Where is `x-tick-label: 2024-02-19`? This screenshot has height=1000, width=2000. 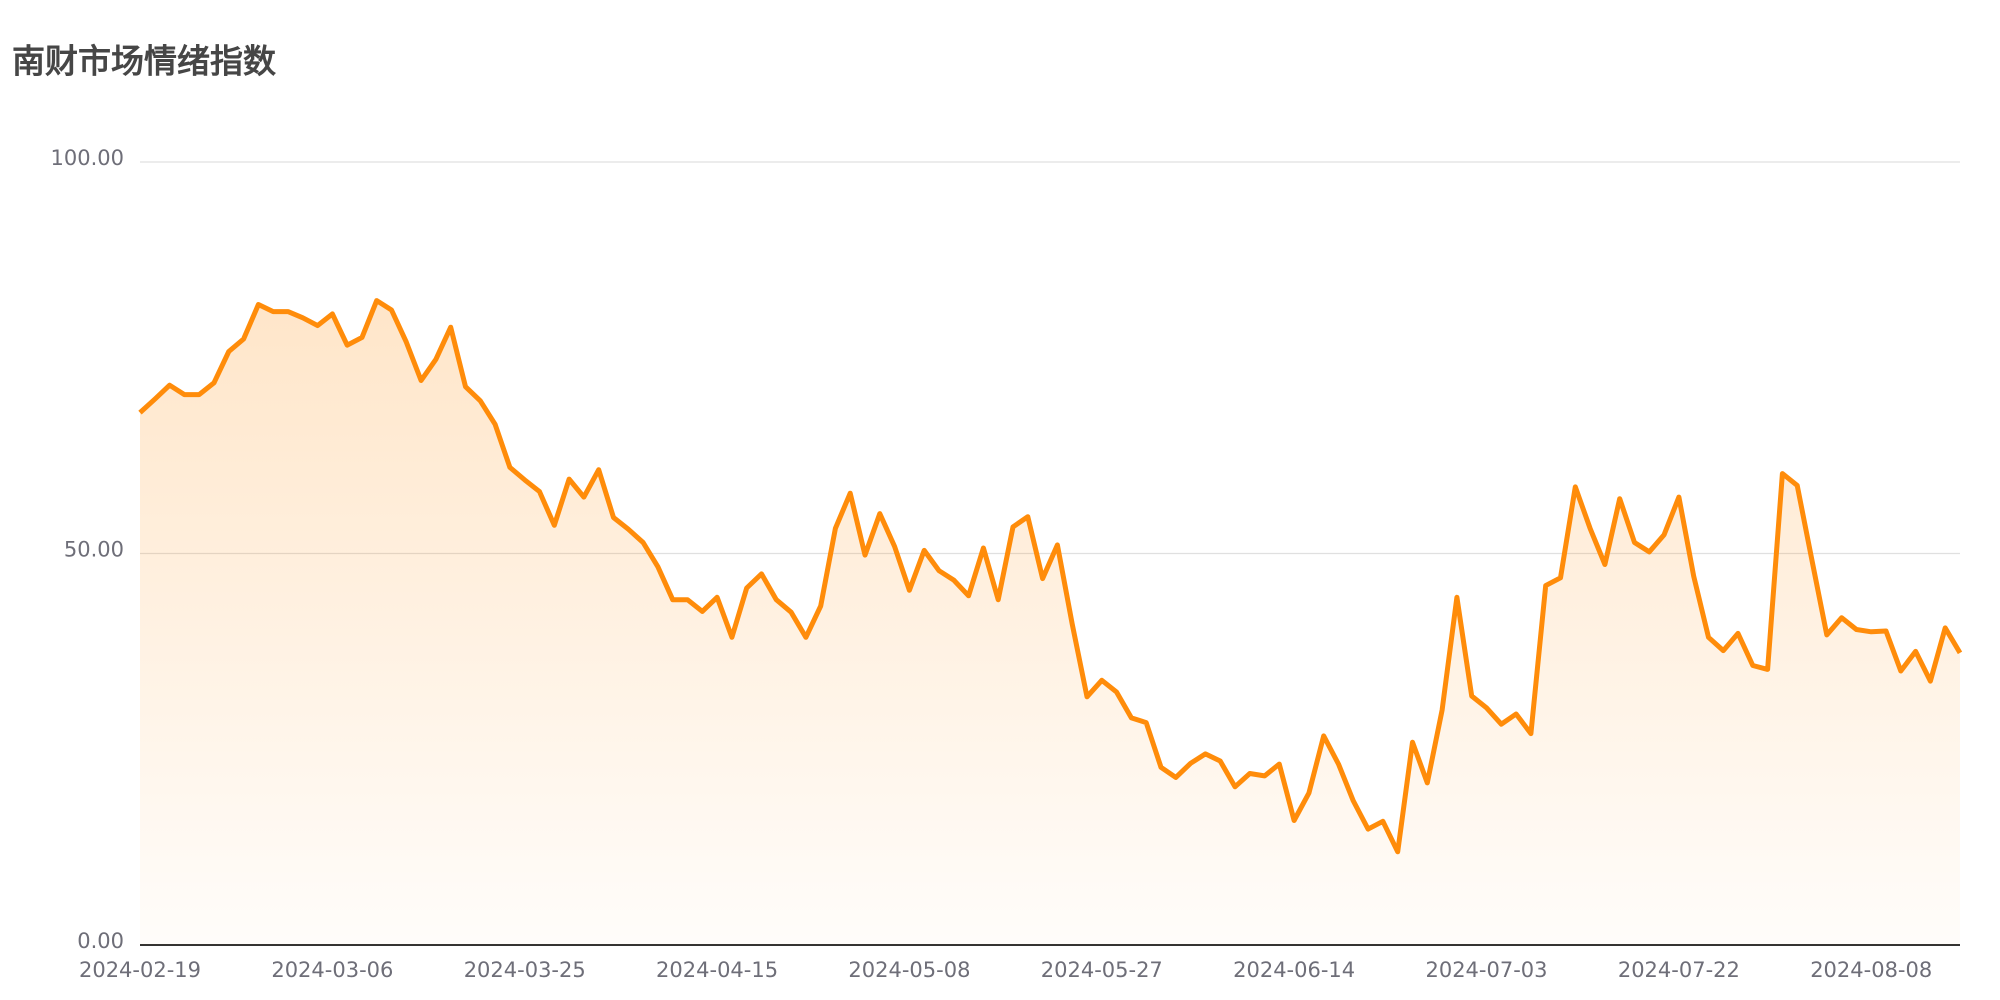 x-tick-label: 2024-02-19 is located at coordinates (140, 970).